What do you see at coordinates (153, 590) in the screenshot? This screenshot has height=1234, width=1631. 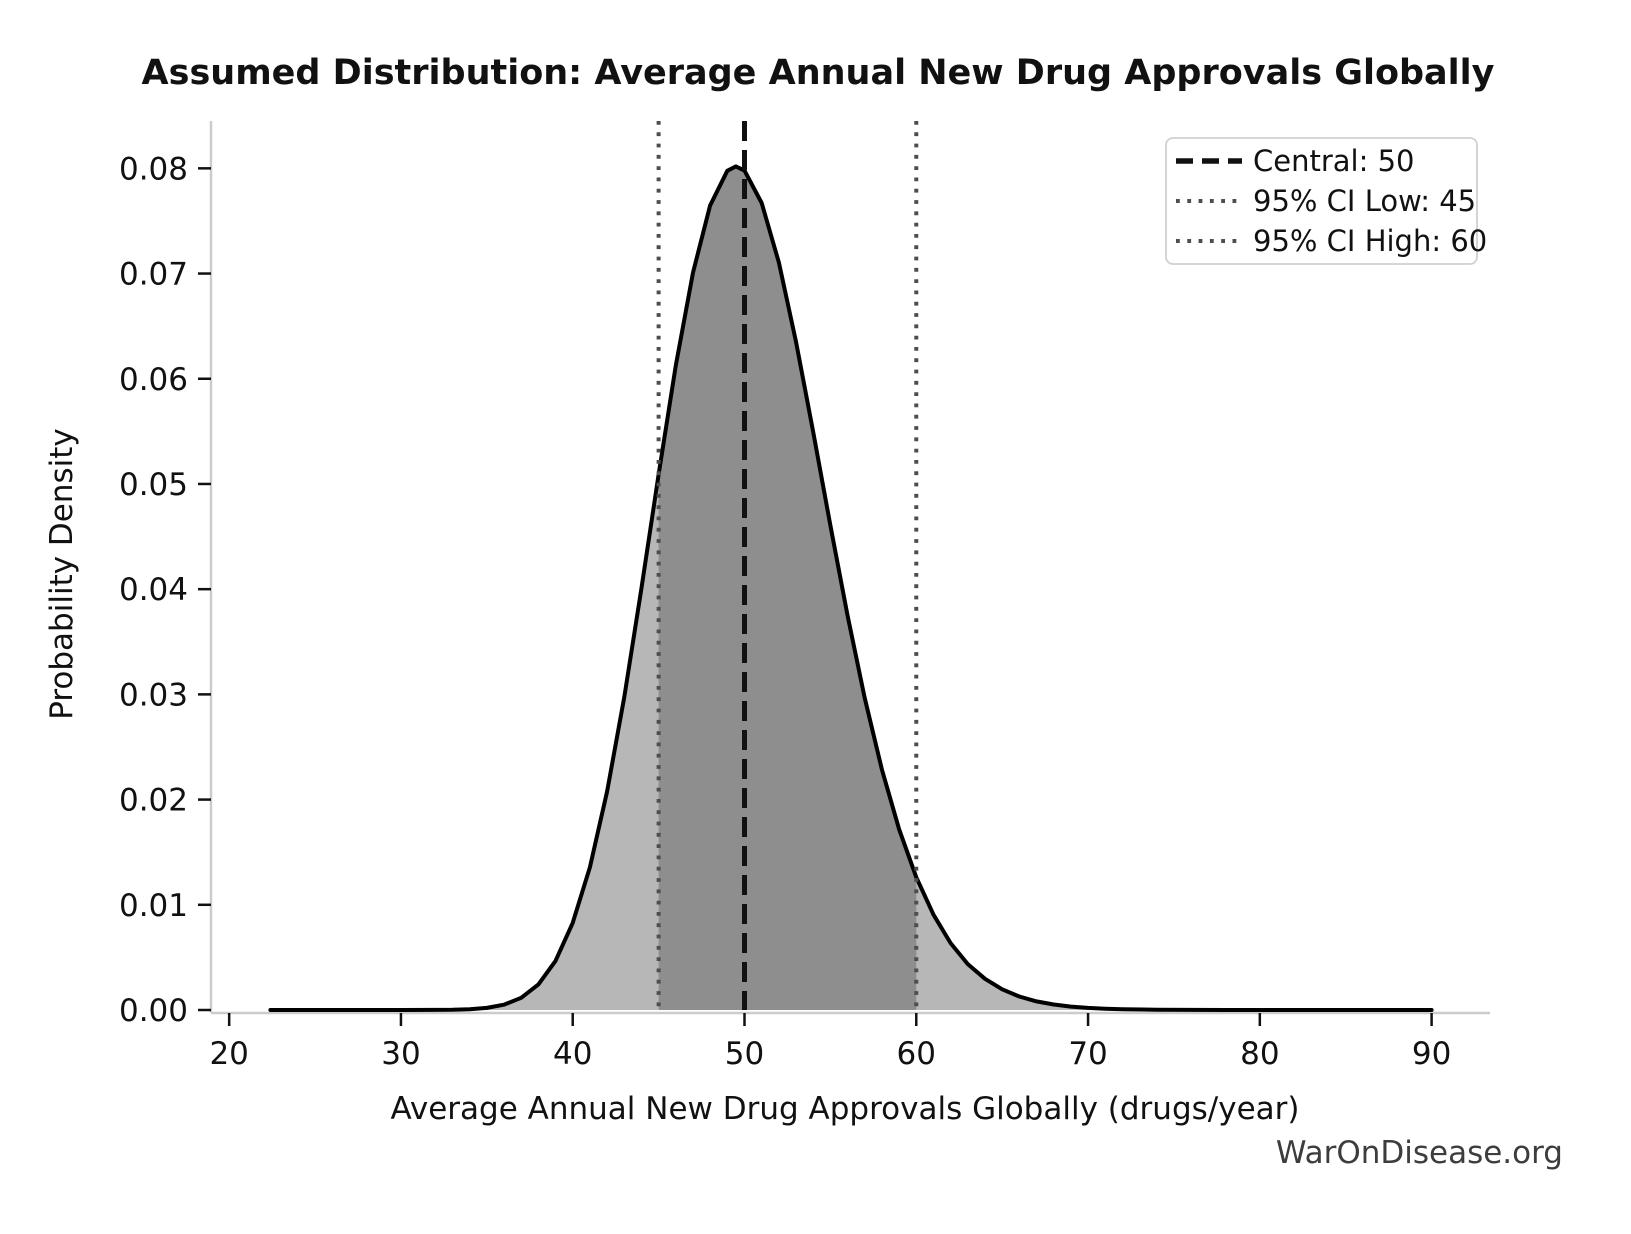 I see `y-tick-label: 0.04` at bounding box center [153, 590].